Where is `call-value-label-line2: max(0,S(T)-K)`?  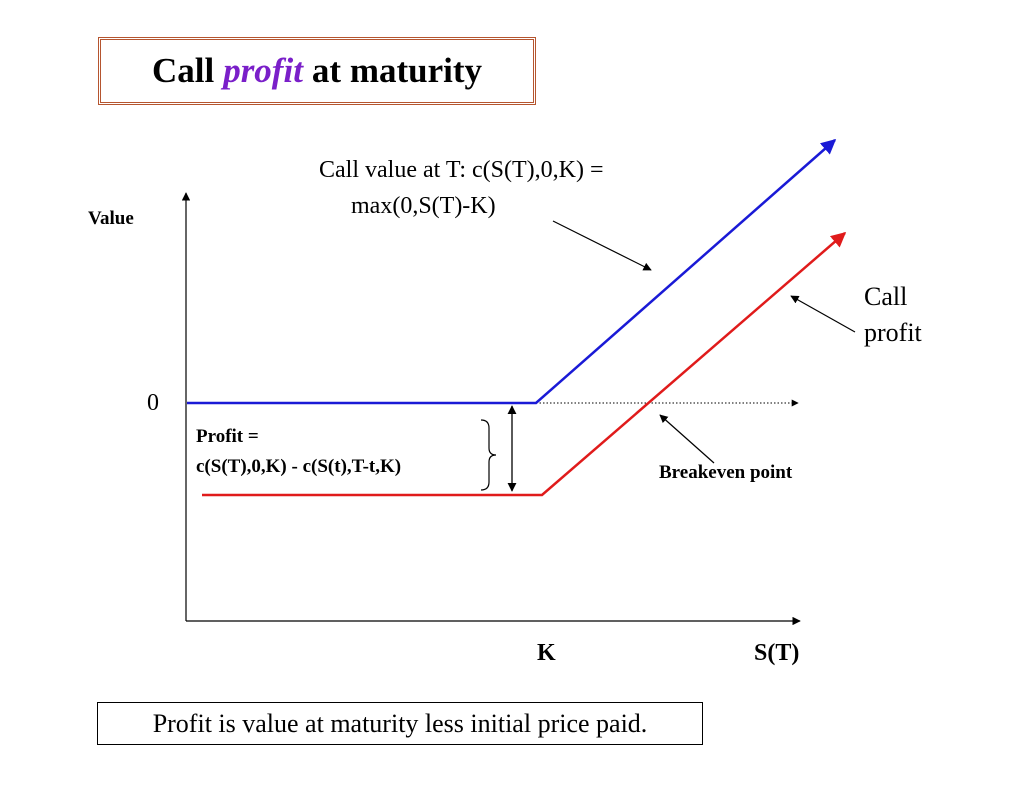 call-value-label-line2: max(0,S(T)-K) is located at coordinates (423, 206).